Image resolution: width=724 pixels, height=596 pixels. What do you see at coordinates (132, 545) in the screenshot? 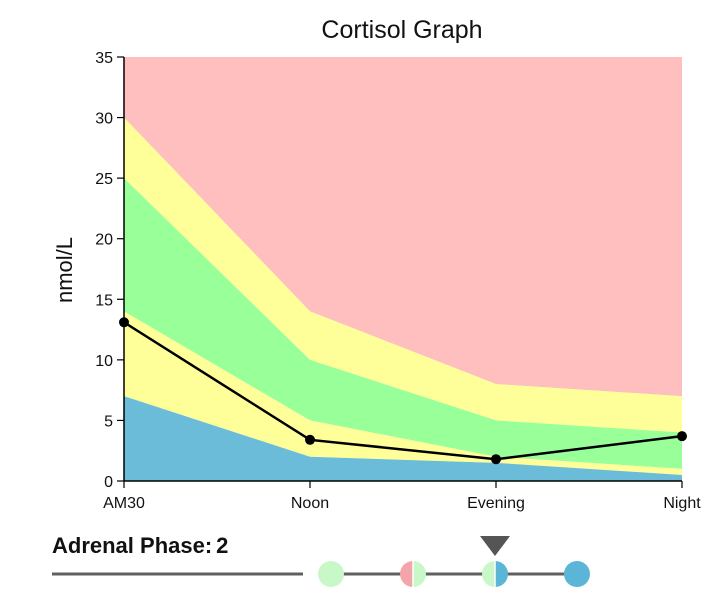
I see `adrenal-phase-label: Adrenal Phase:` at bounding box center [132, 545].